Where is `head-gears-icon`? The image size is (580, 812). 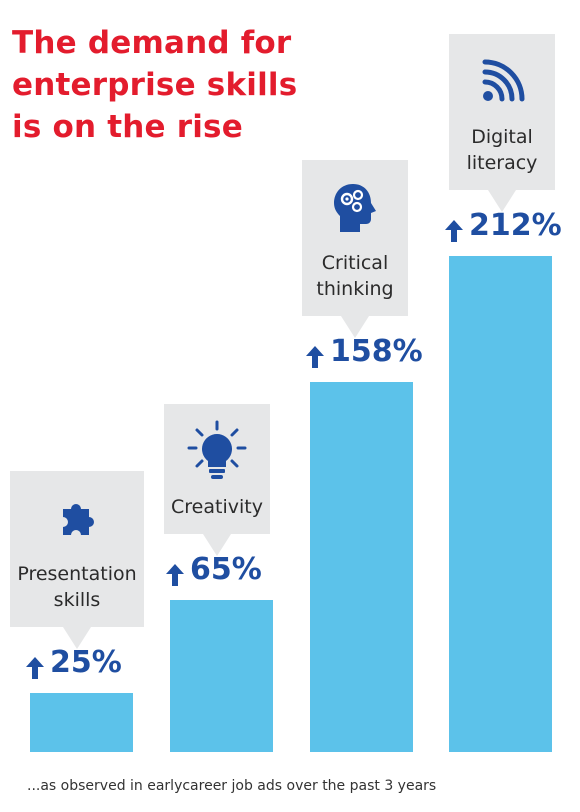
head-gears-icon is located at coordinates (355, 211).